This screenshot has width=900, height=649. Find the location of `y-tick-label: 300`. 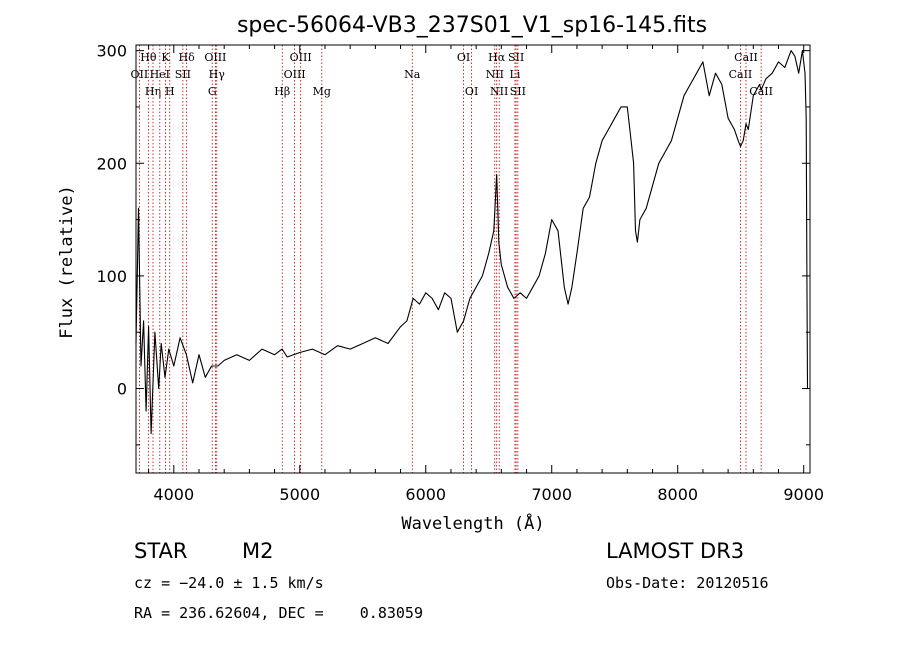

y-tick-label: 300 is located at coordinates (111, 51).